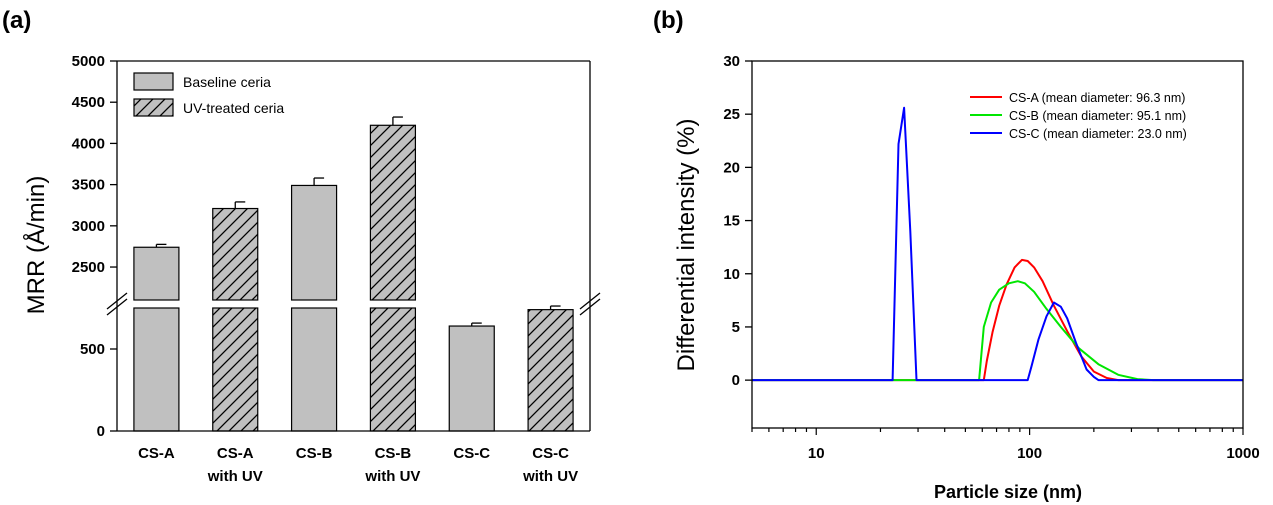  Describe the element at coordinates (686, 245) in the screenshot. I see `panel-b-y-axis-label: Differential intensity (%)` at that location.